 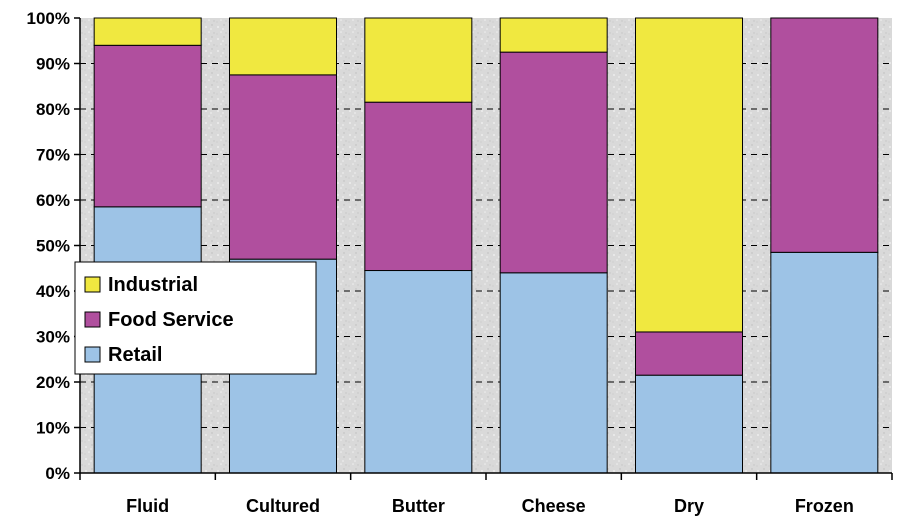 I want to click on bar-segment-industrial-cheese, so click(x=553, y=35).